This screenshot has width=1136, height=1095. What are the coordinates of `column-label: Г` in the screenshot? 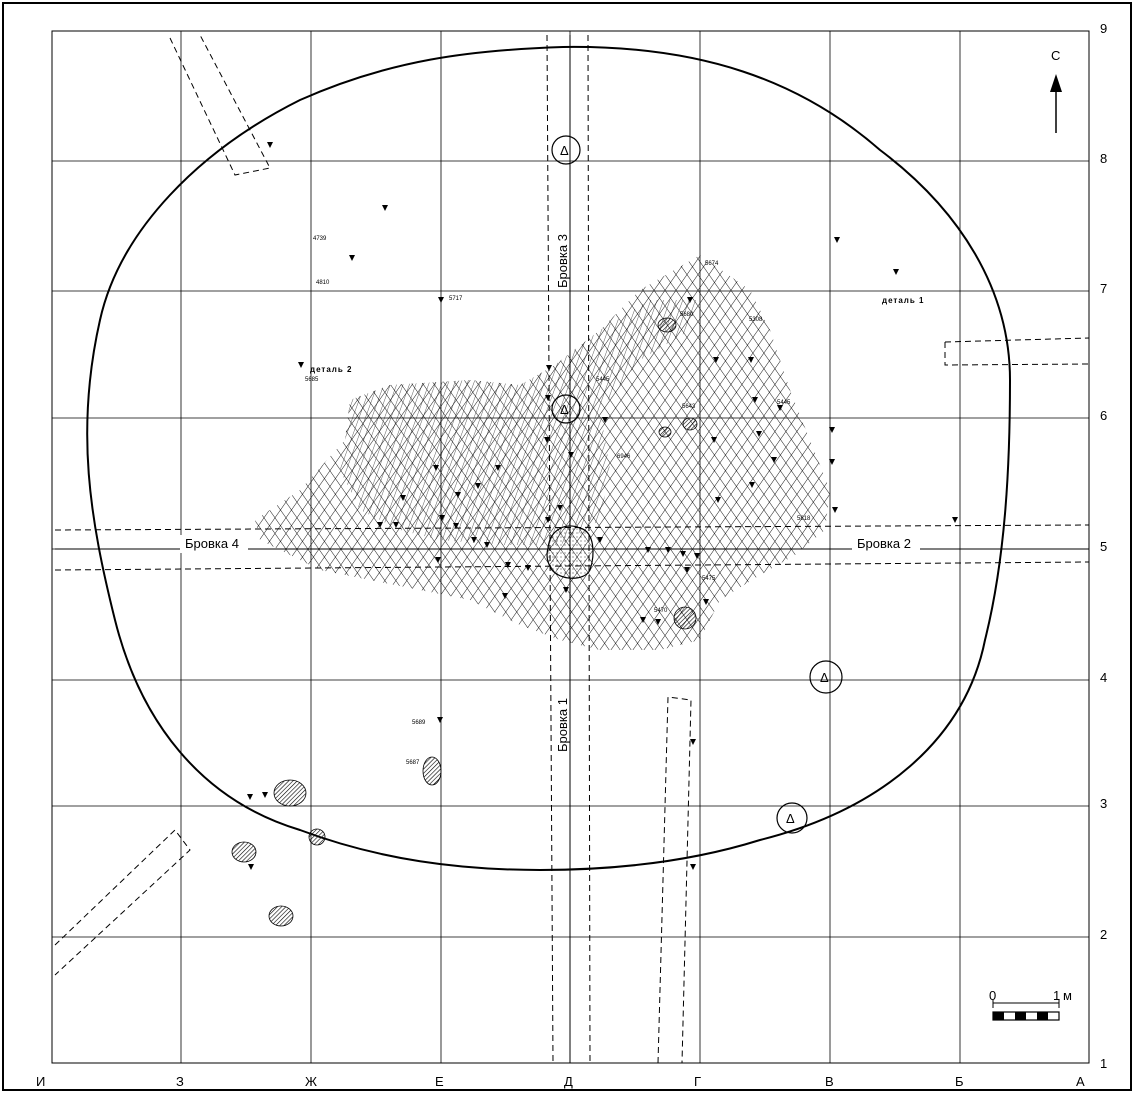 It's located at (697, 1081).